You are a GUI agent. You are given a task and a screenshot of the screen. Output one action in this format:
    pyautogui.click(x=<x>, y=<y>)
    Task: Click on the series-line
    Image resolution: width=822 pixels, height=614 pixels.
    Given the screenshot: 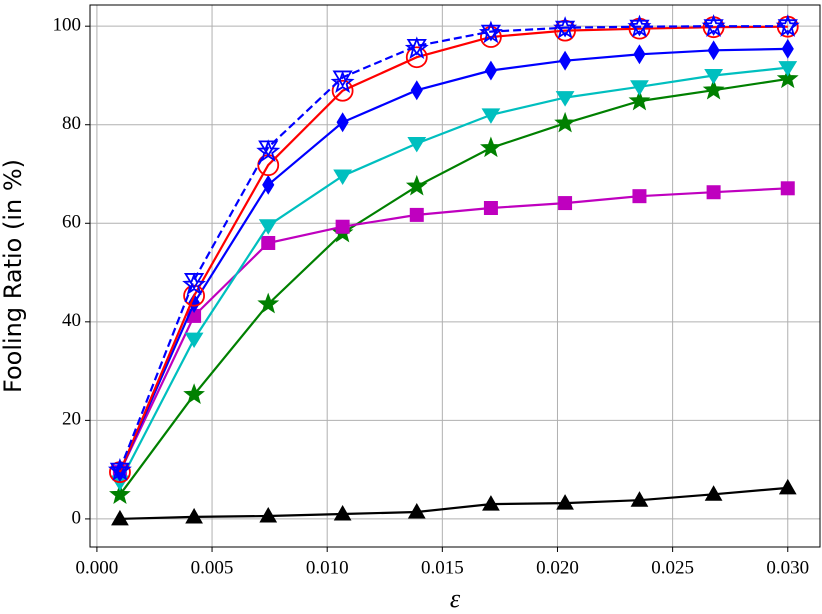 What is the action you would take?
    pyautogui.click(x=453, y=503)
    